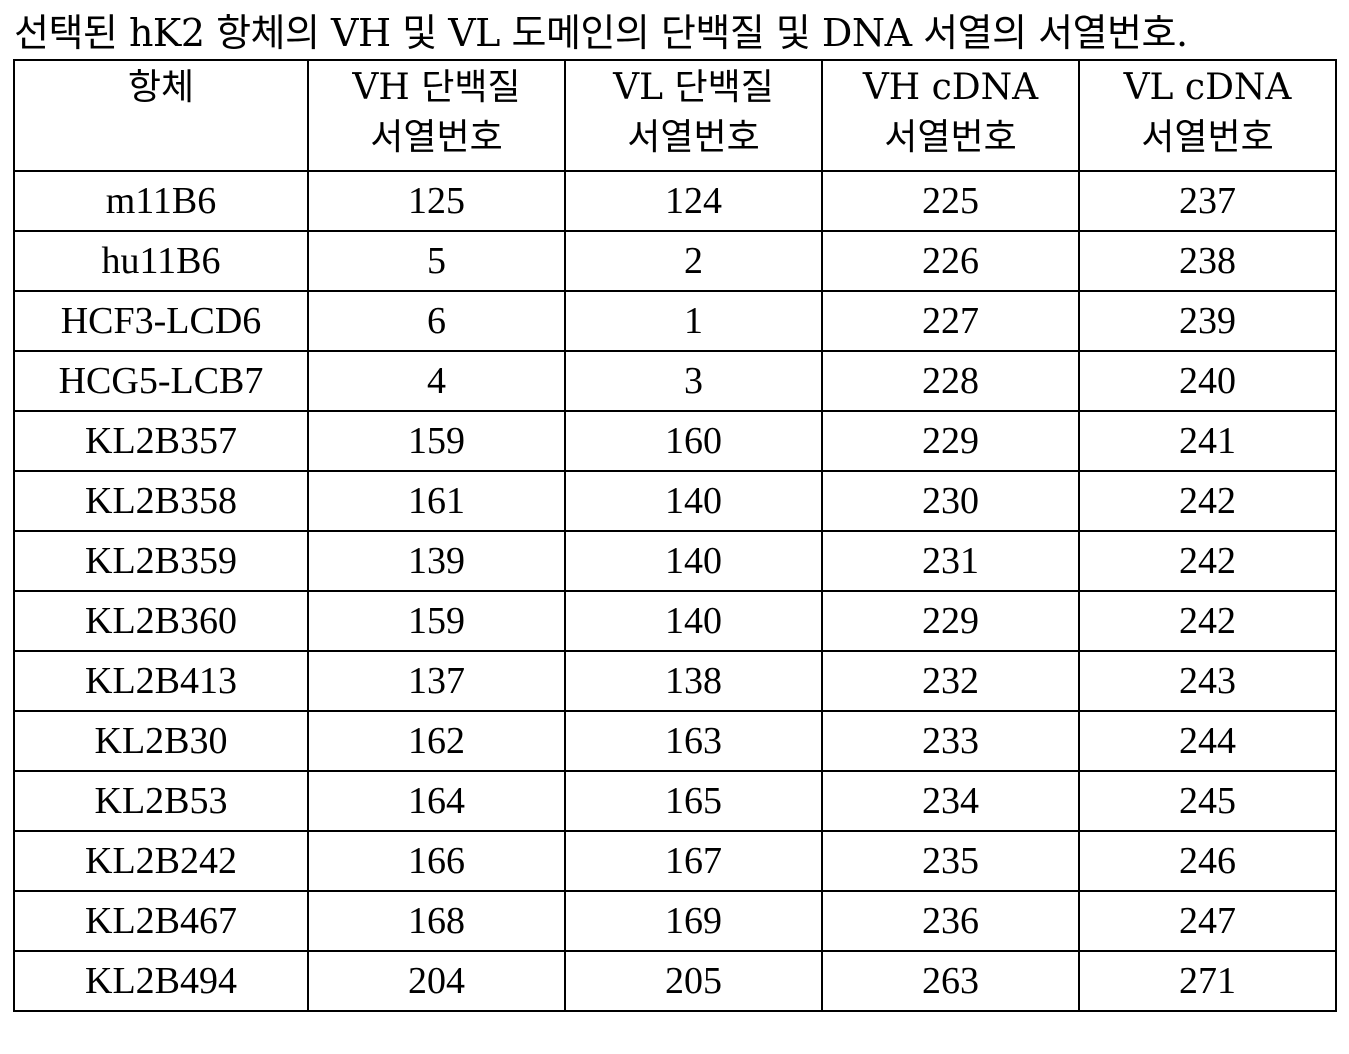  I want to click on table-row: KL2B359 139 140 231 242, so click(675, 561).